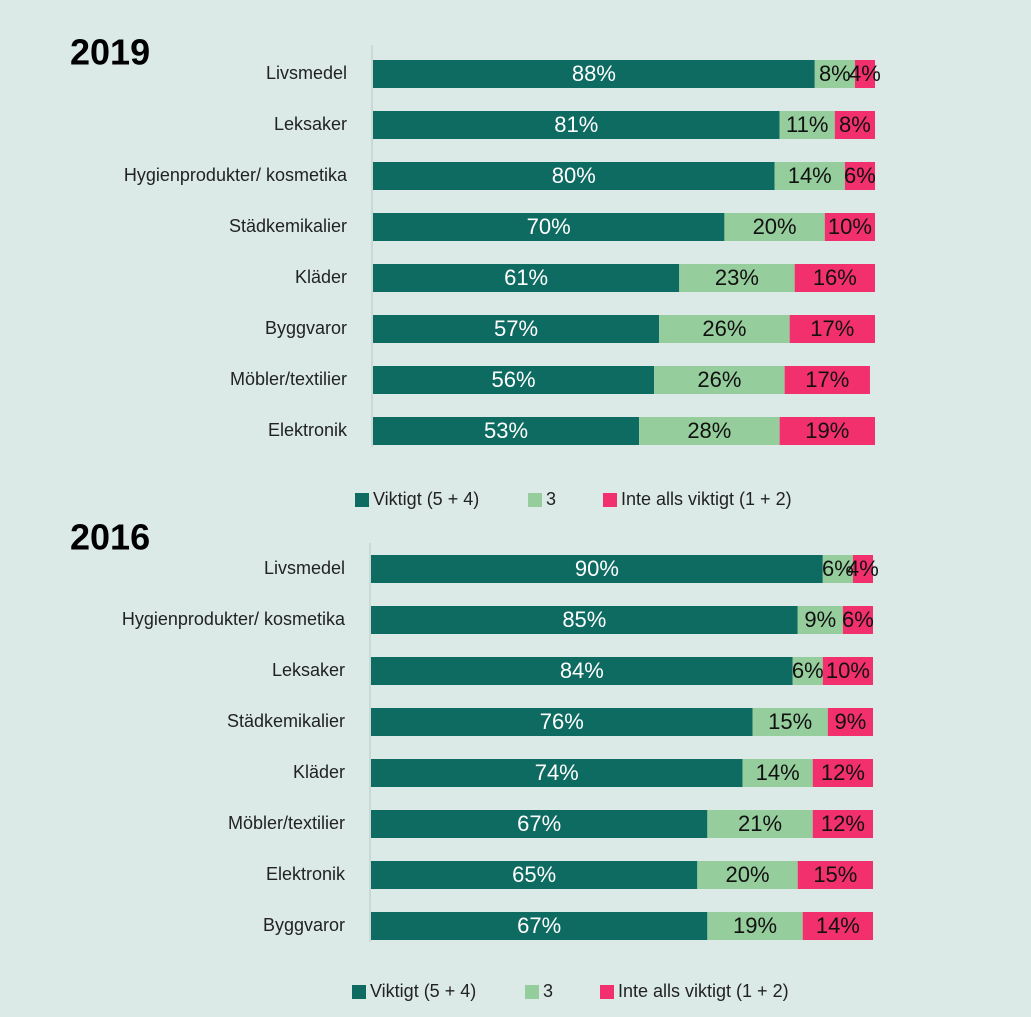 This screenshot has height=1017, width=1031. I want to click on value-label: 20%, so click(775, 226).